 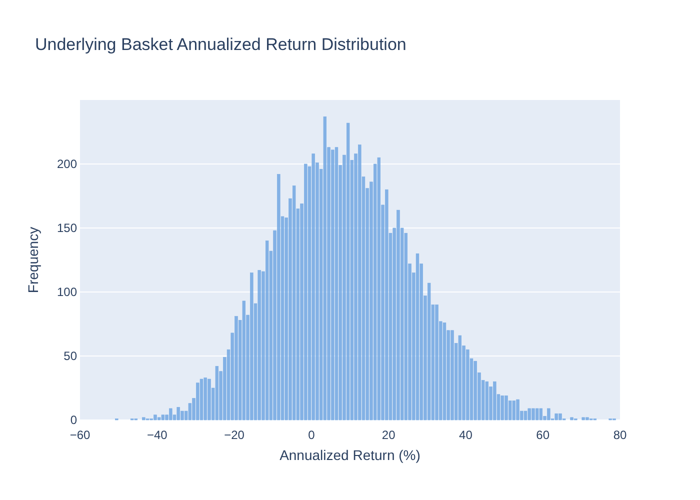 What do you see at coordinates (74, 420) in the screenshot?
I see `y-tick-label: 0` at bounding box center [74, 420].